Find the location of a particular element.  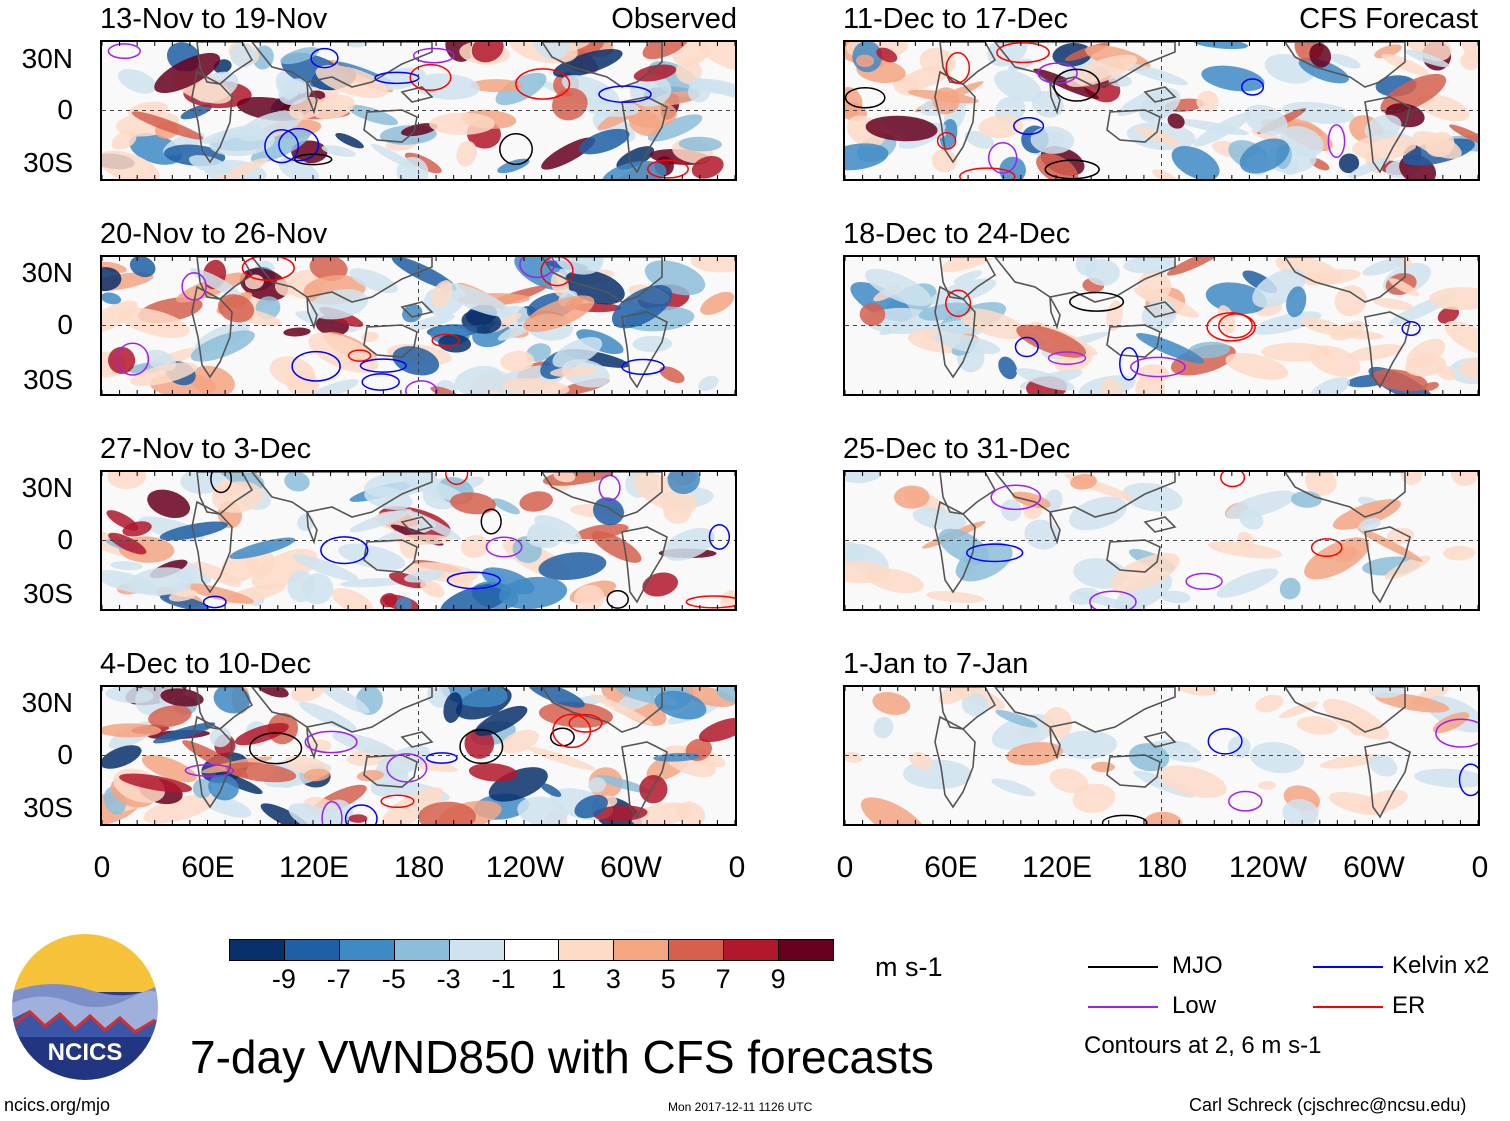

colorbar-swatch is located at coordinates (586, 950).